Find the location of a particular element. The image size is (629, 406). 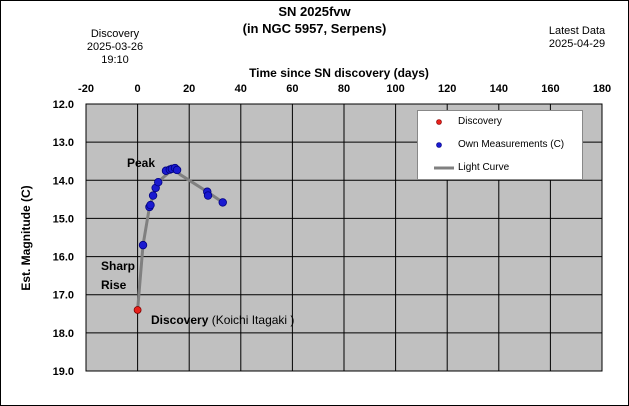

discovery-info-time: 19:10 is located at coordinates (115, 60).